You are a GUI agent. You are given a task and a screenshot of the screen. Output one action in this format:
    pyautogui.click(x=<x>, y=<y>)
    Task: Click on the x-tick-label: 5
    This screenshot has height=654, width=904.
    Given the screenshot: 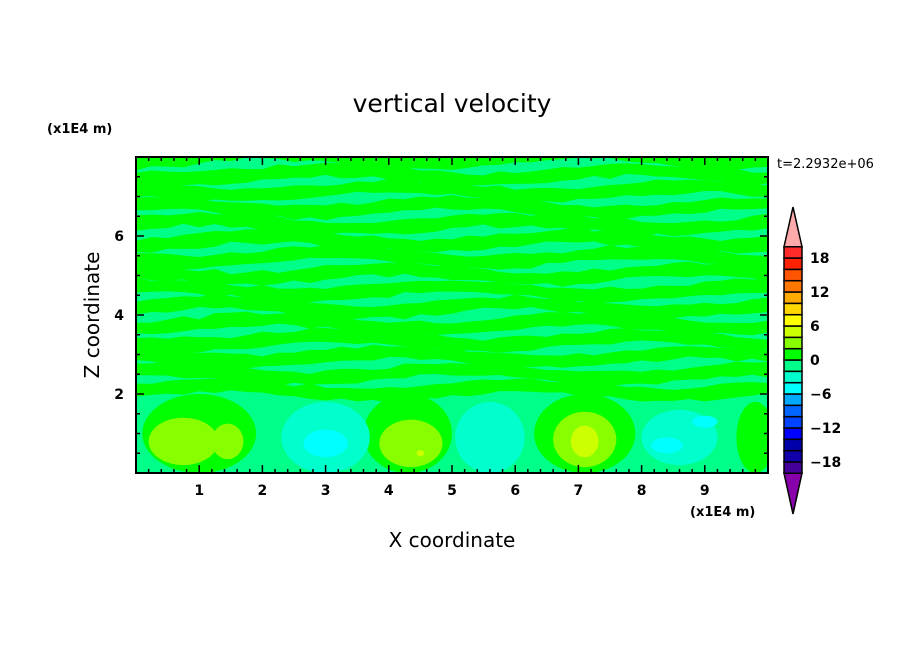 What is the action you would take?
    pyautogui.click(x=452, y=491)
    